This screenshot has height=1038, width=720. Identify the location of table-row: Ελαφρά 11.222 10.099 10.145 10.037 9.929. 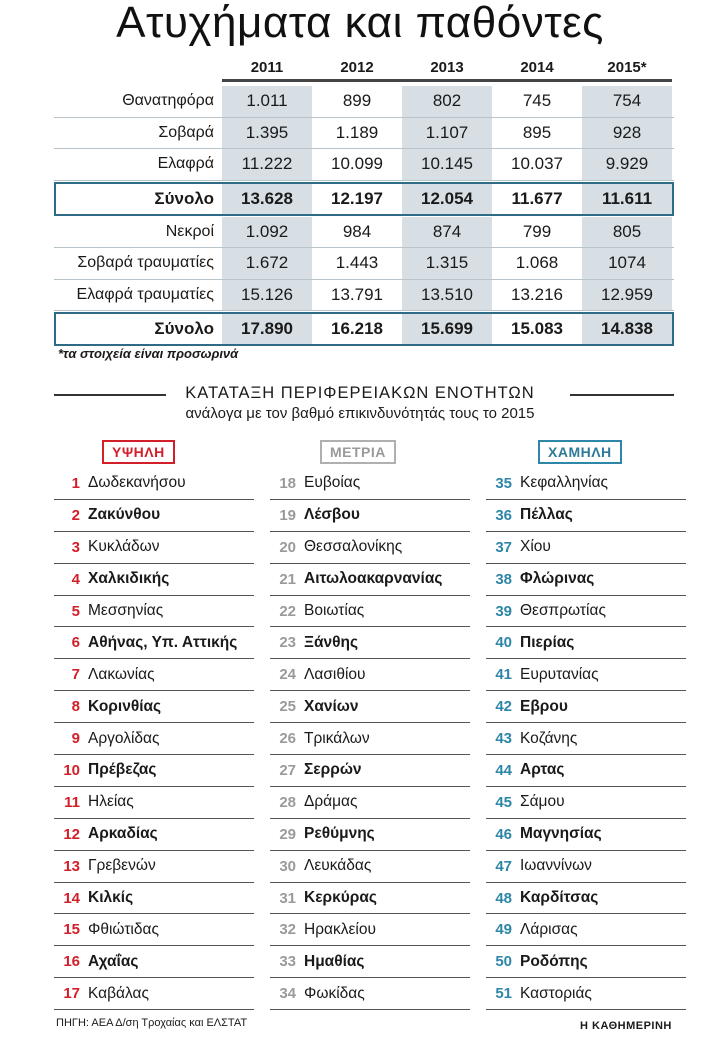
(364, 165).